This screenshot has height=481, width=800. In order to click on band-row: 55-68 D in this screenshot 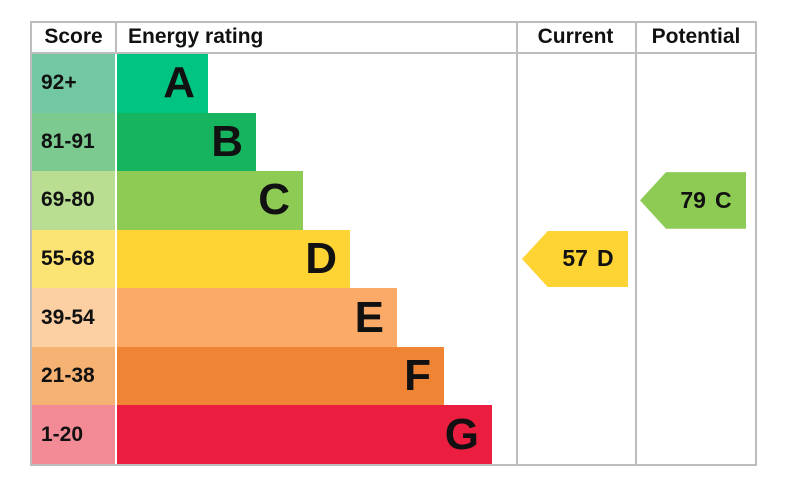, I will do `click(393, 259)`.